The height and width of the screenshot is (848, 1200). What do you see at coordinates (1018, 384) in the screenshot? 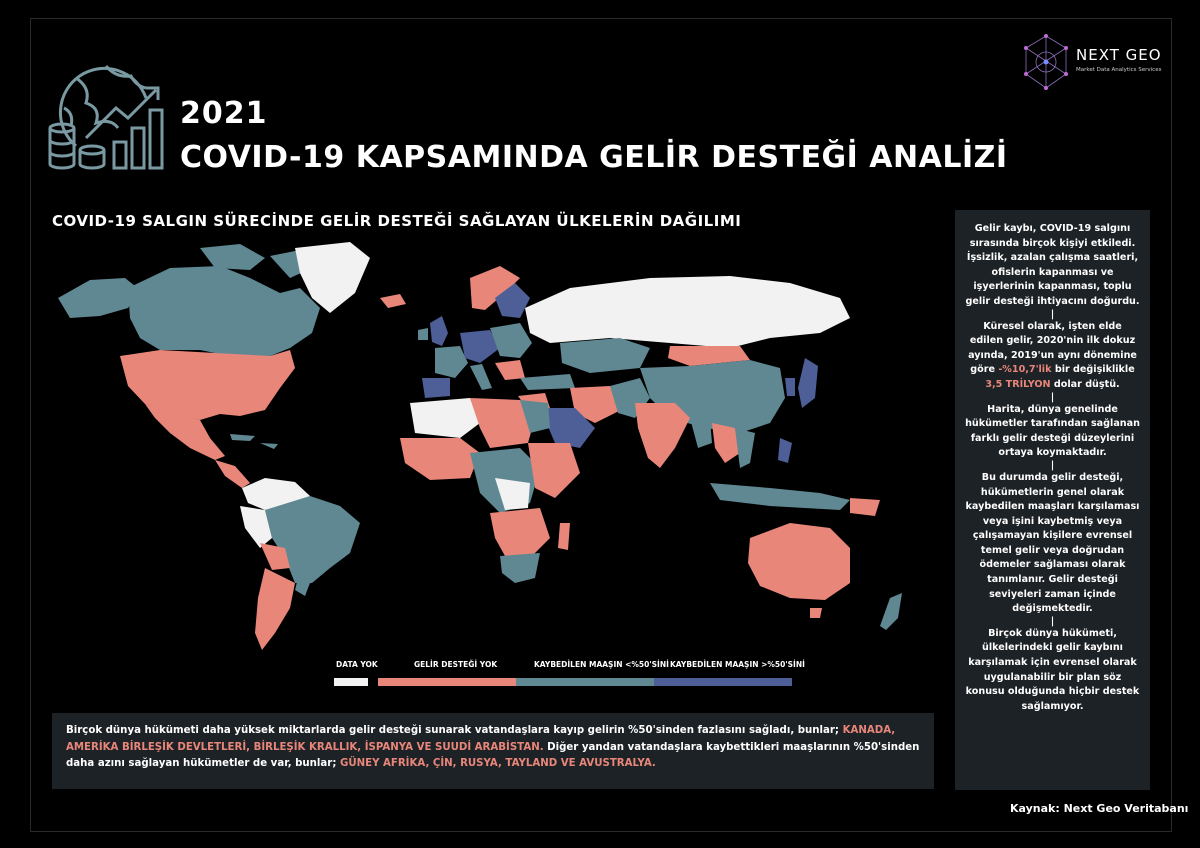
I see `info-p2-highlight-2: 3,5 TRİLYON` at bounding box center [1018, 384].